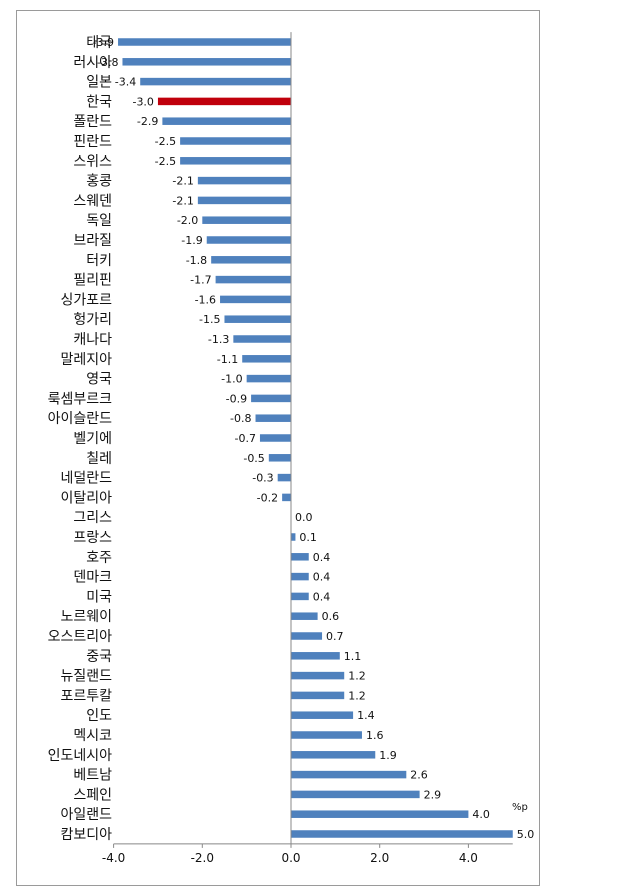 The image size is (640, 896). Describe the element at coordinates (99, 380) in the screenshot. I see `category-label: 영국` at that location.